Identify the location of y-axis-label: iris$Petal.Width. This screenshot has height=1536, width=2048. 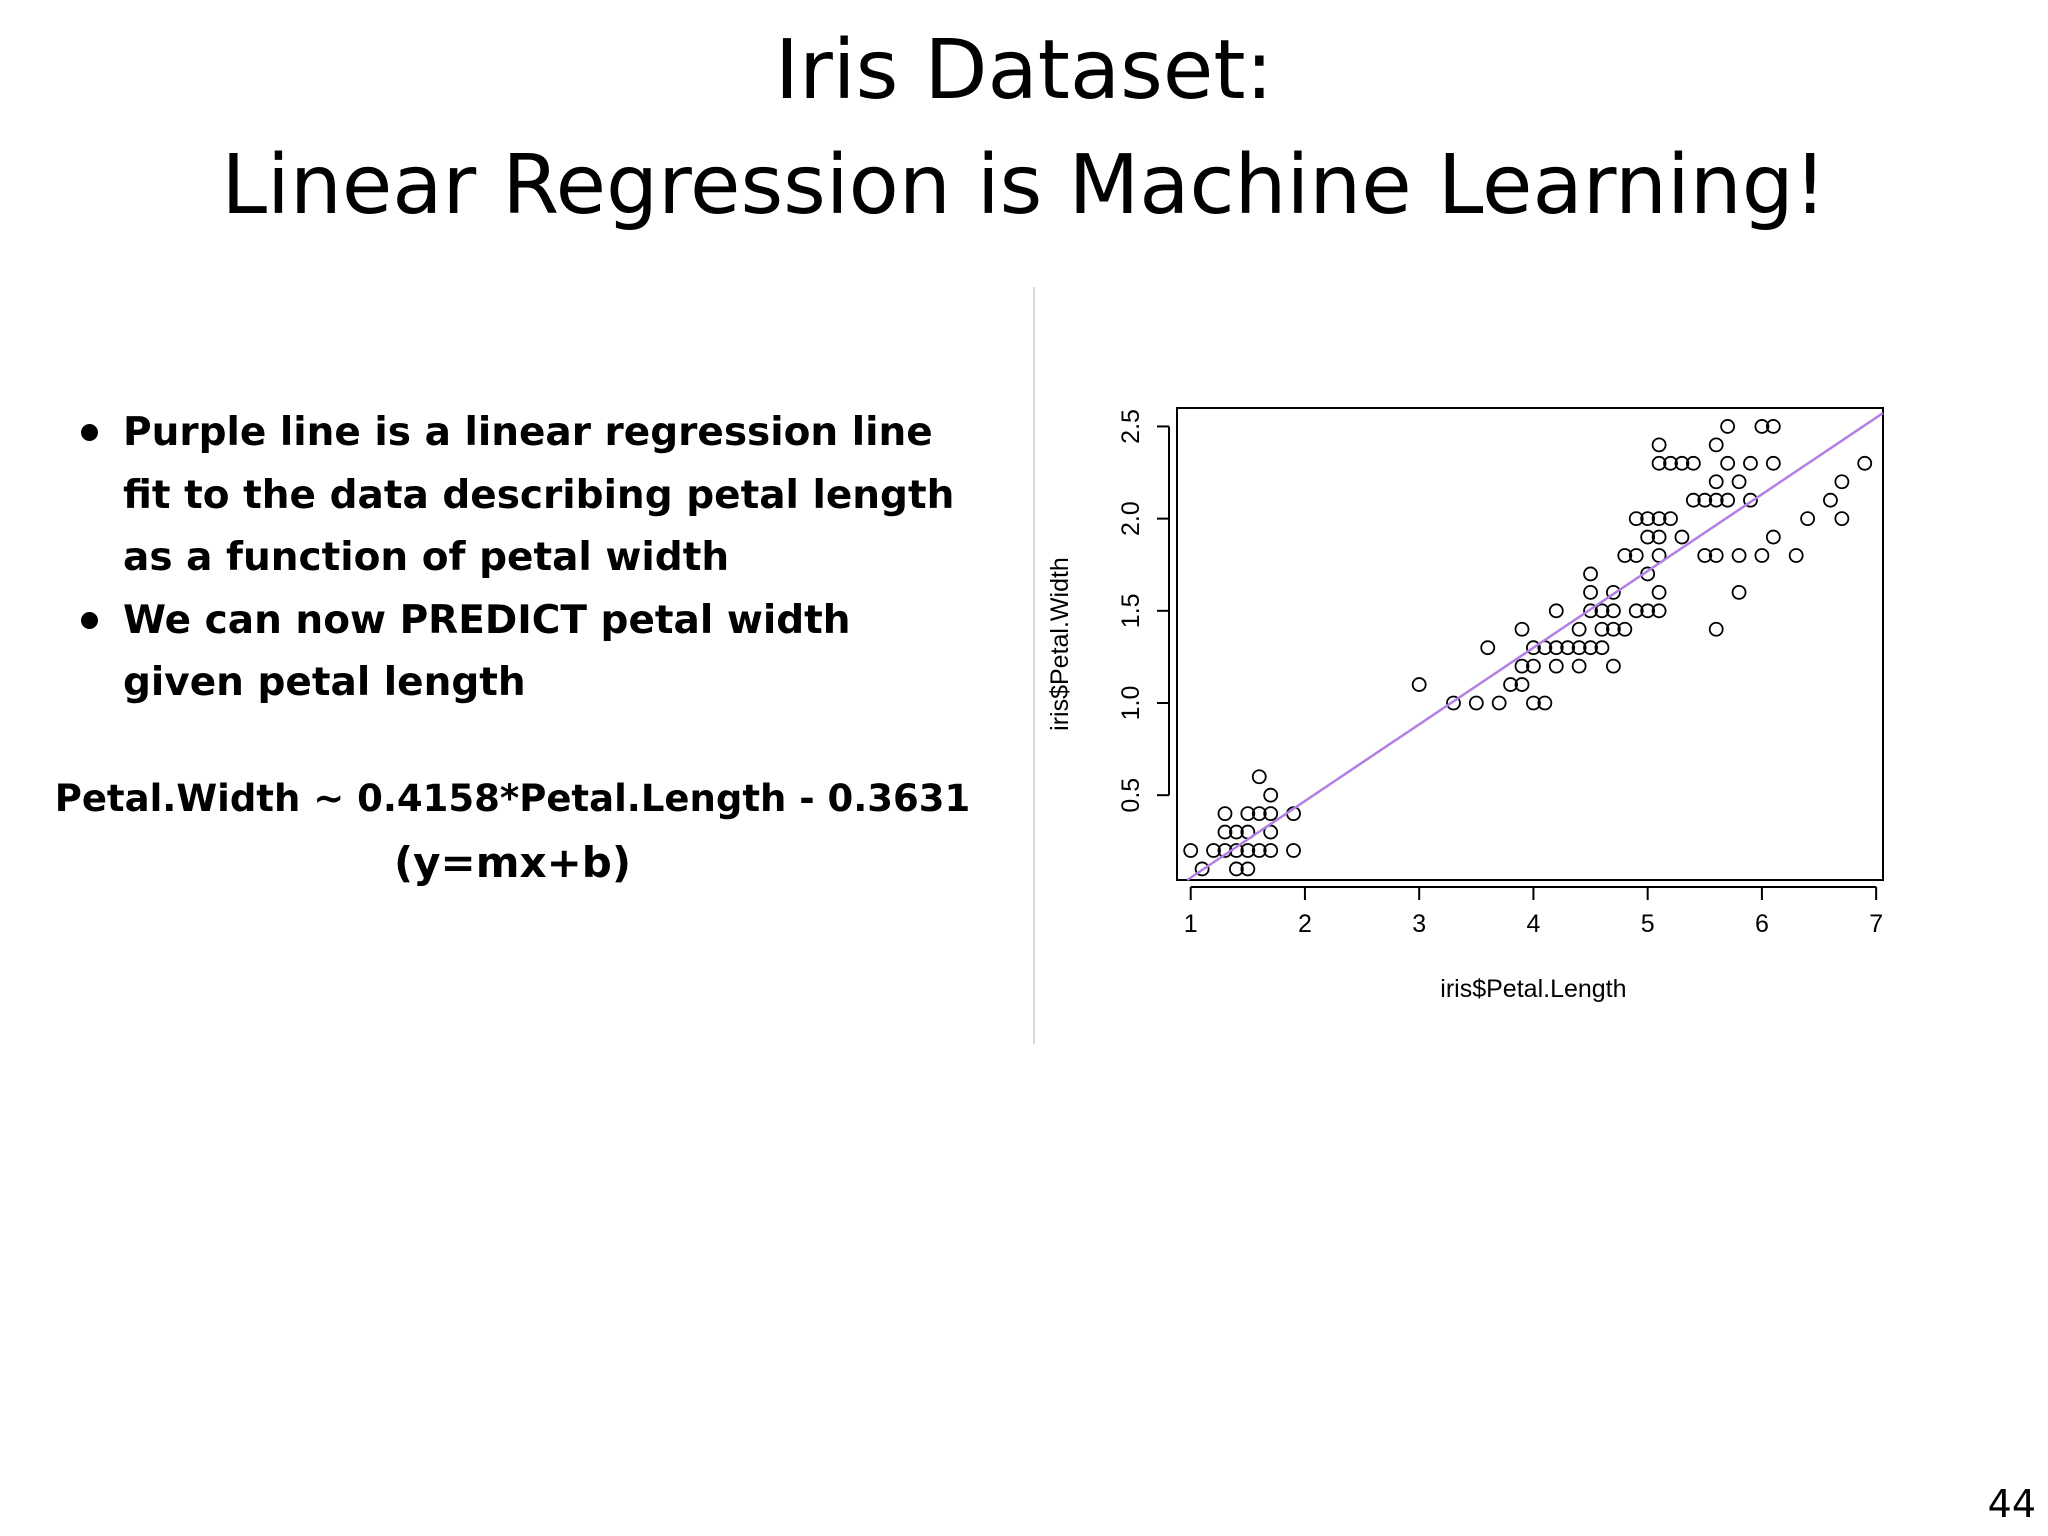
(1060, 644).